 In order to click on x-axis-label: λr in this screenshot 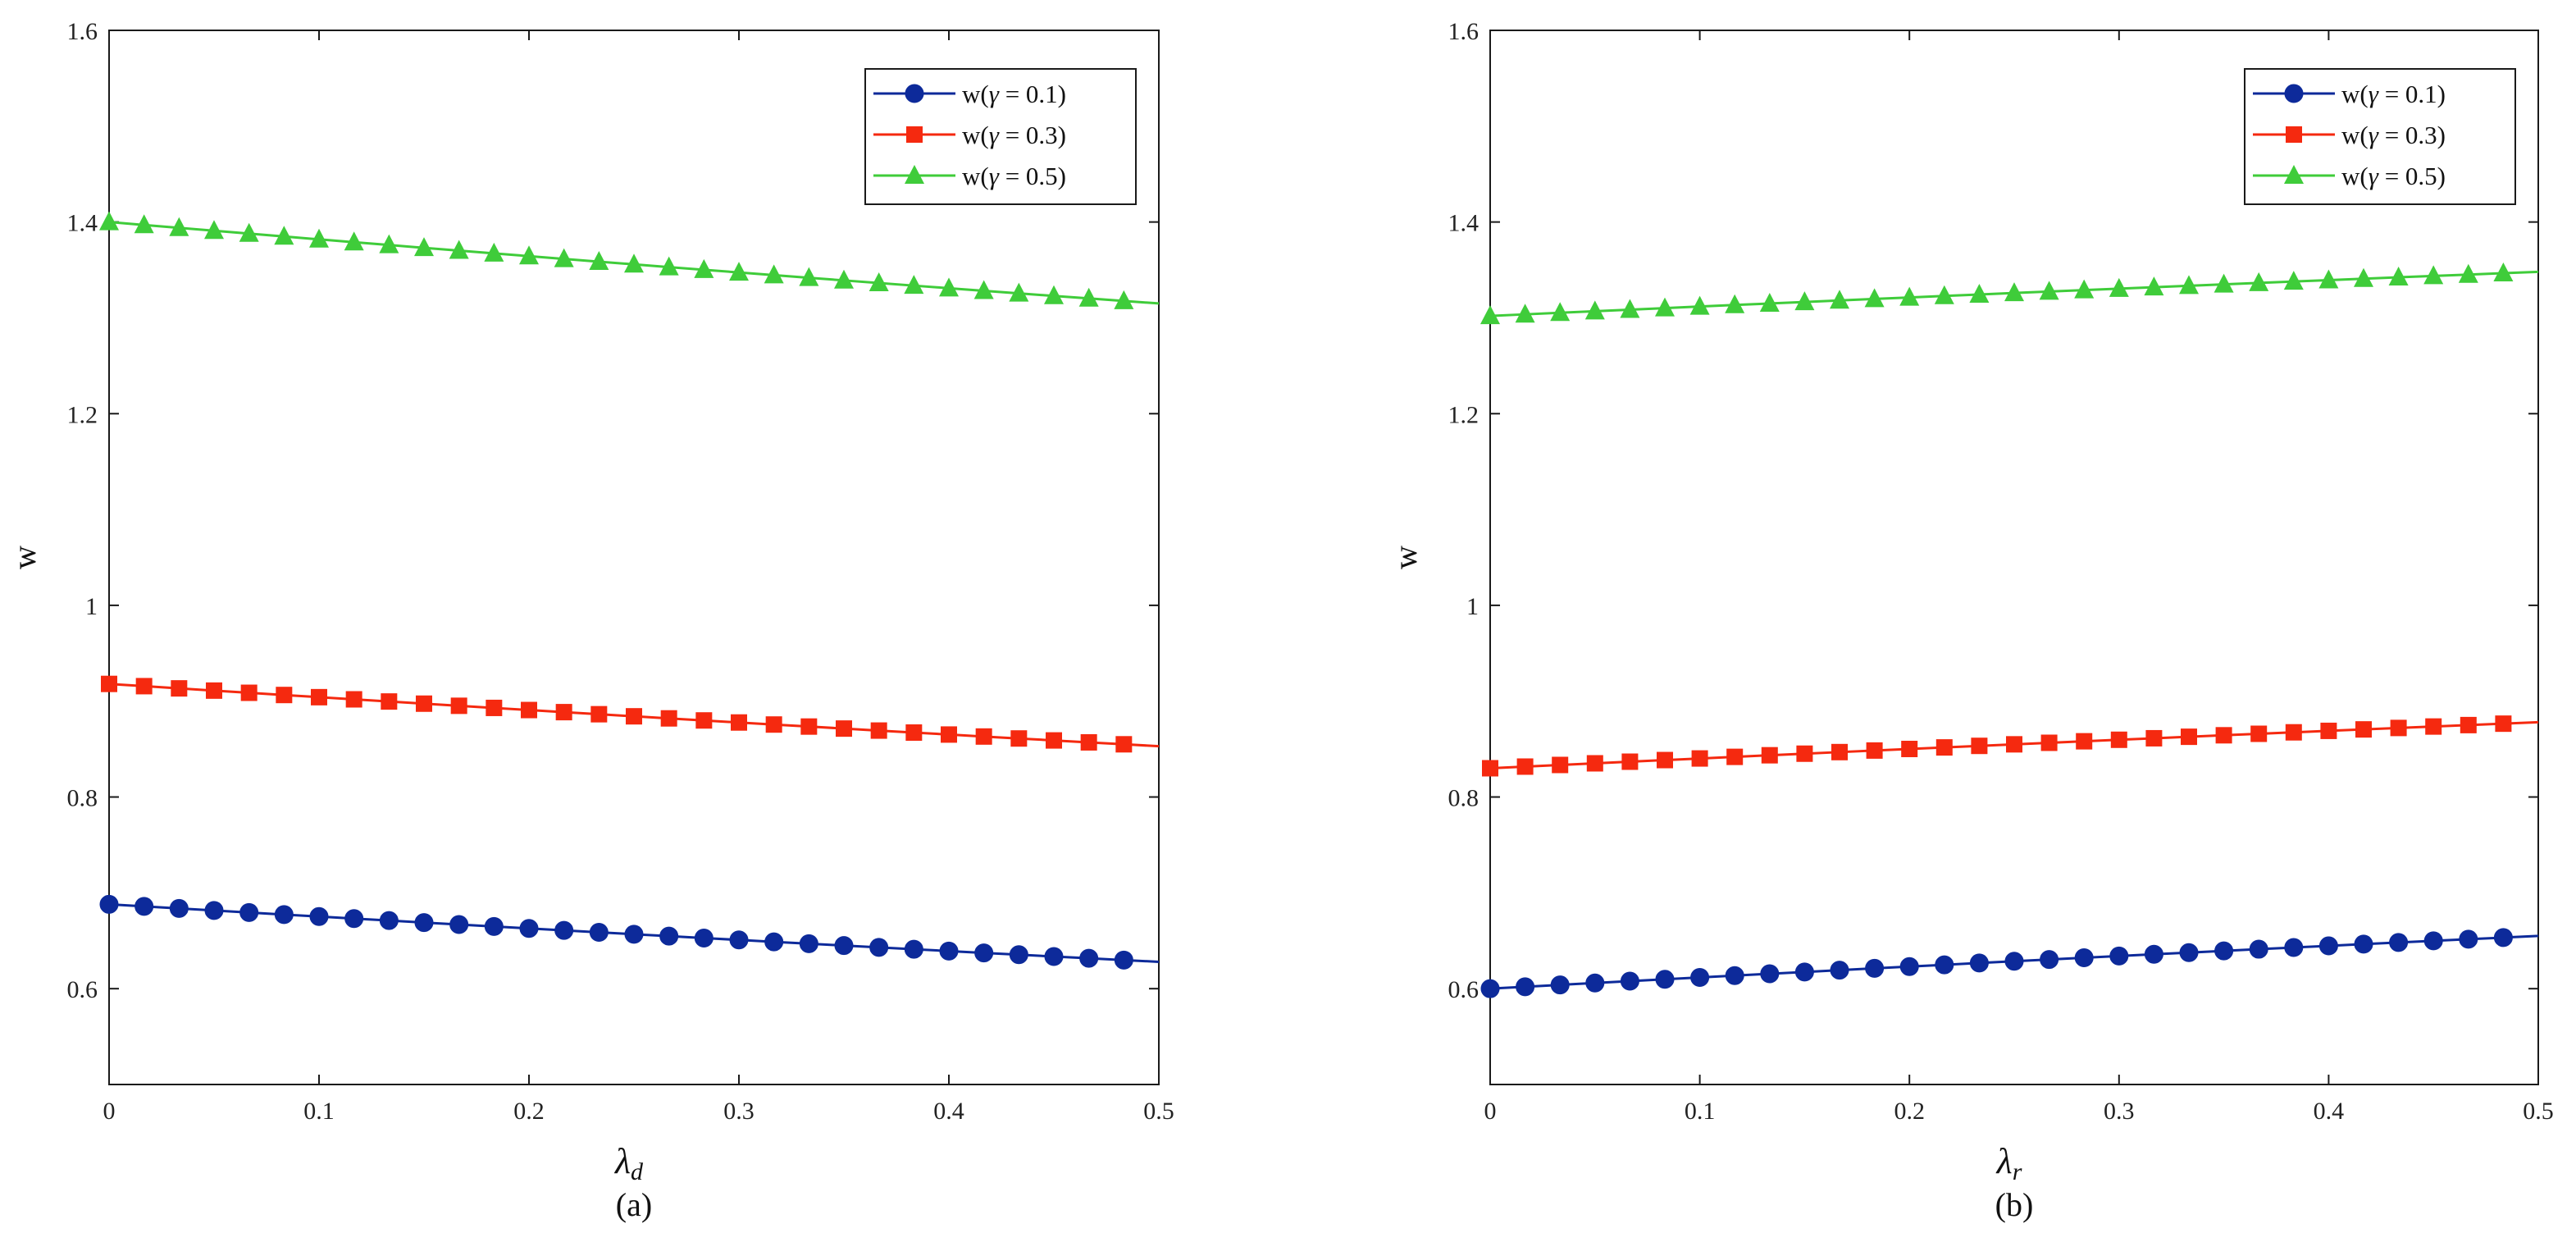, I will do `click(2008, 1163)`.